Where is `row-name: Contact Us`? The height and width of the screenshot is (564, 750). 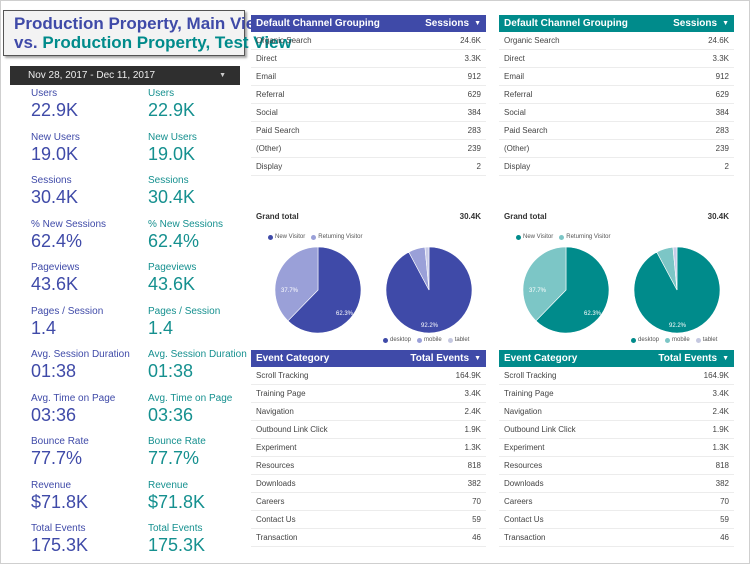 row-name: Contact Us is located at coordinates (524, 519).